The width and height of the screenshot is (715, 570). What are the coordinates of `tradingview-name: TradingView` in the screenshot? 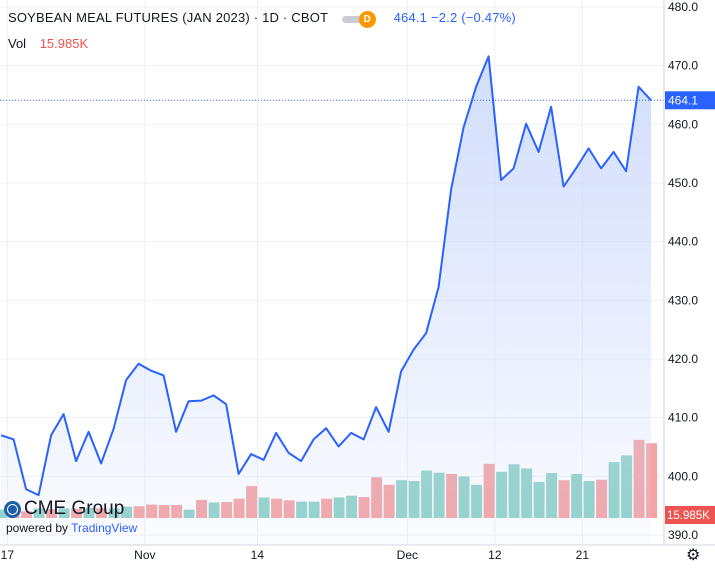 It's located at (104, 528).